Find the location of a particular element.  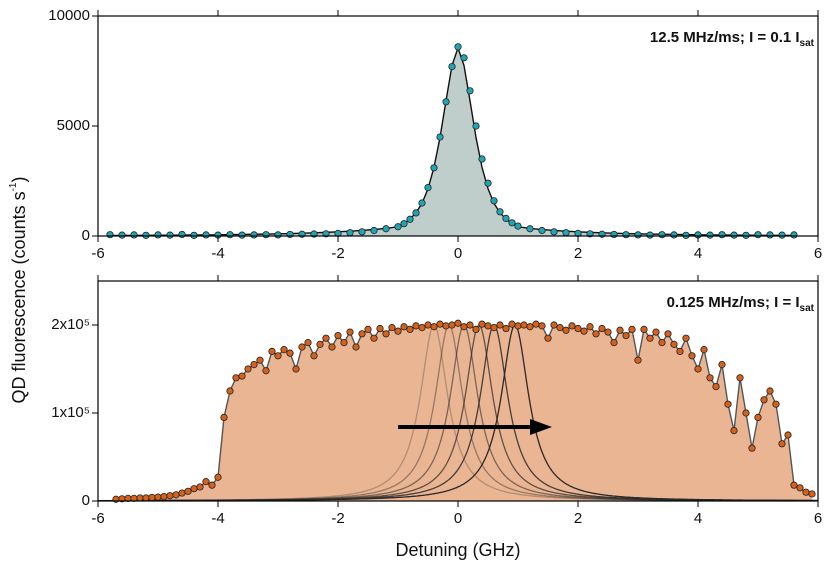

y-axis-label: QD fluorescence (counts s-1) is located at coordinates (18, 290).